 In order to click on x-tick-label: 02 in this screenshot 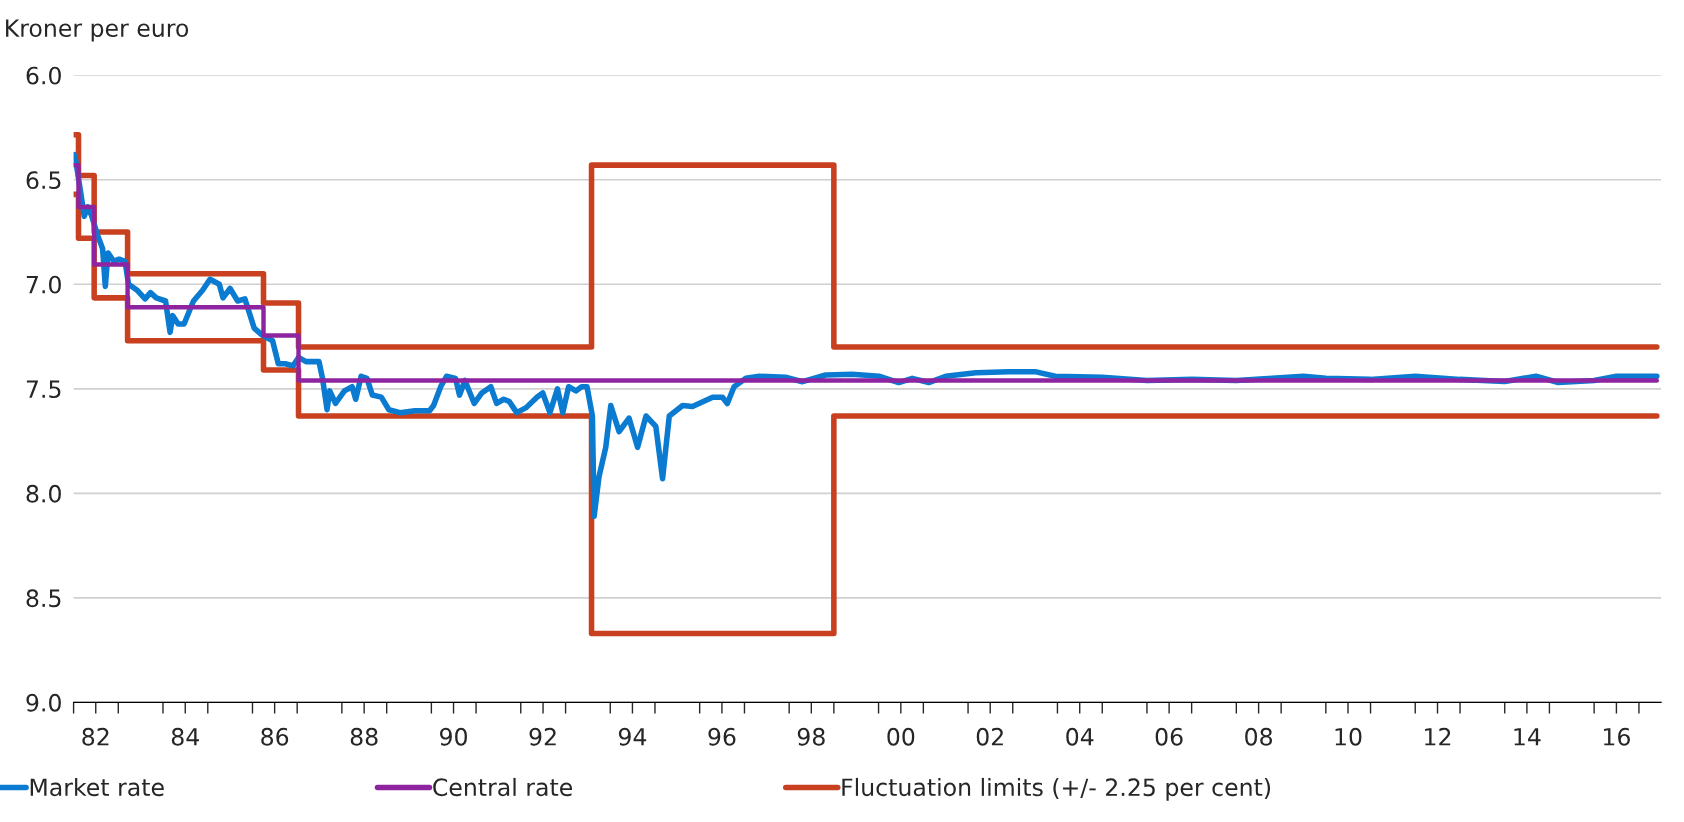, I will do `click(989, 736)`.